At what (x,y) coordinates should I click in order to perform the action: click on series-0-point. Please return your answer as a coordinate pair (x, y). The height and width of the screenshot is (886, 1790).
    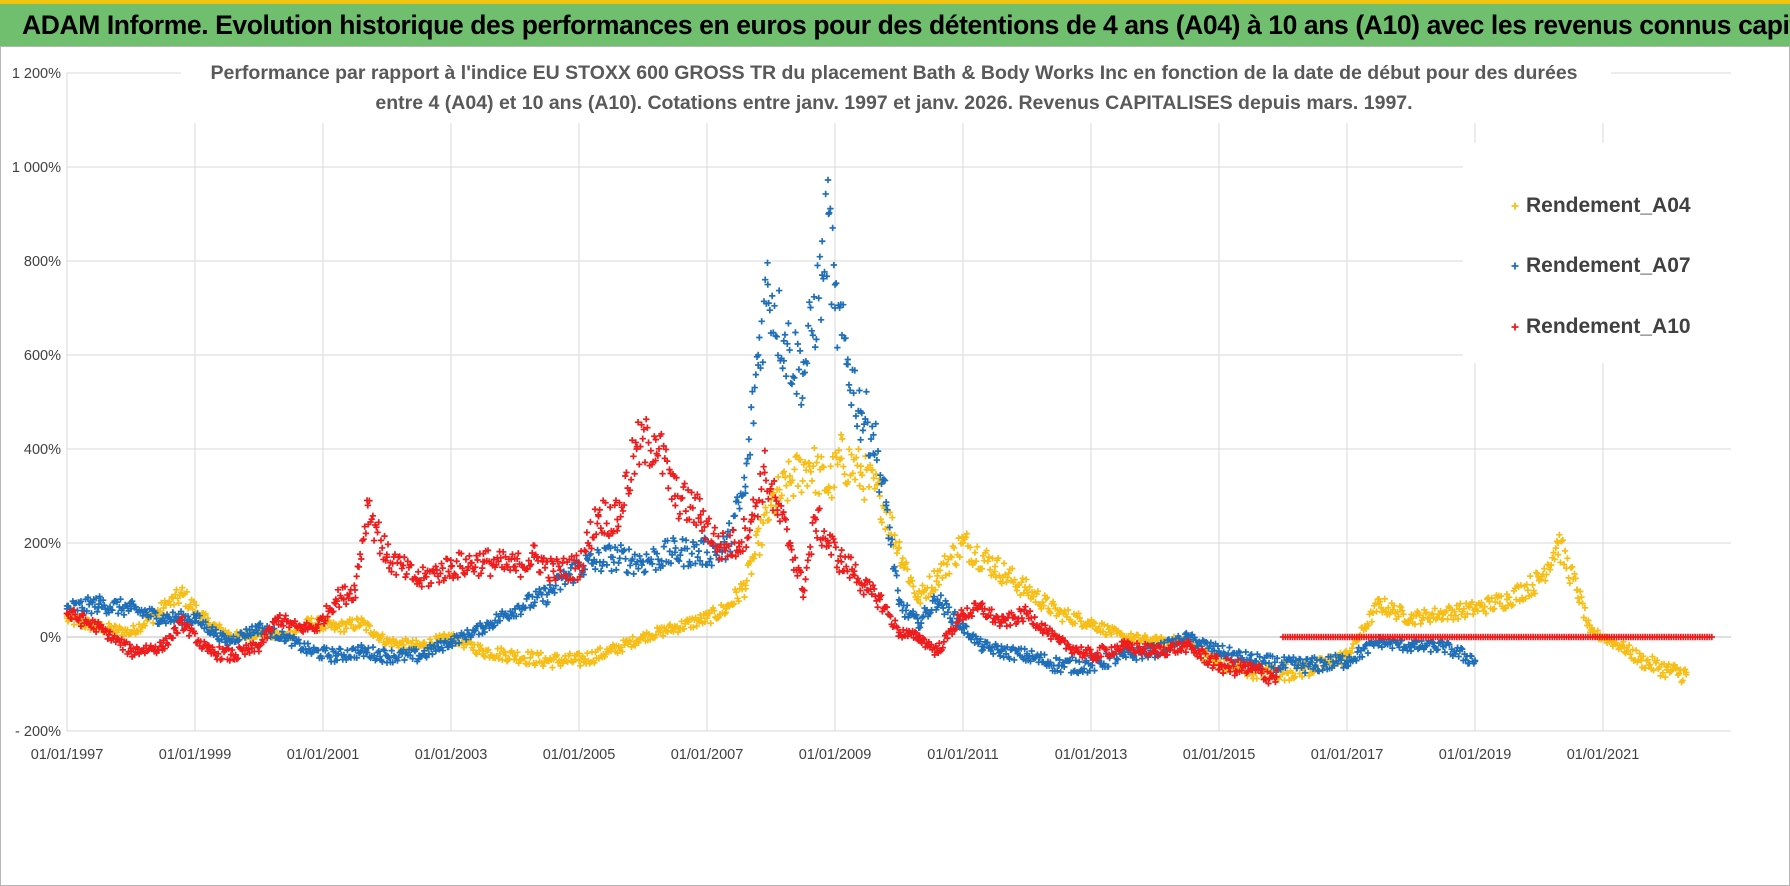
    Looking at the image, I should click on (758, 543).